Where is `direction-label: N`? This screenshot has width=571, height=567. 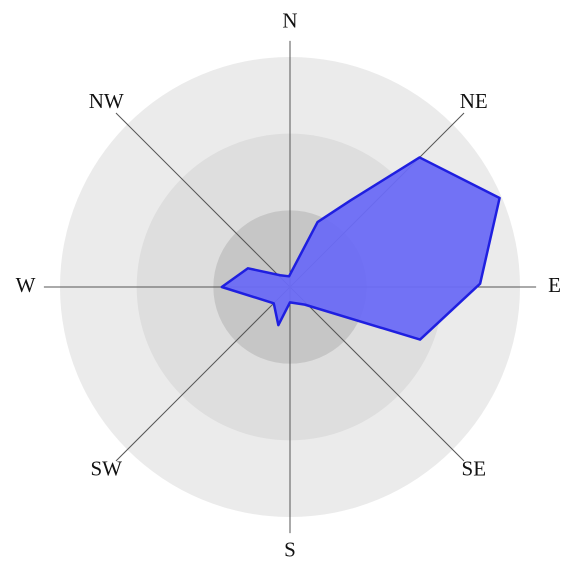
direction-label: N is located at coordinates (289, 20).